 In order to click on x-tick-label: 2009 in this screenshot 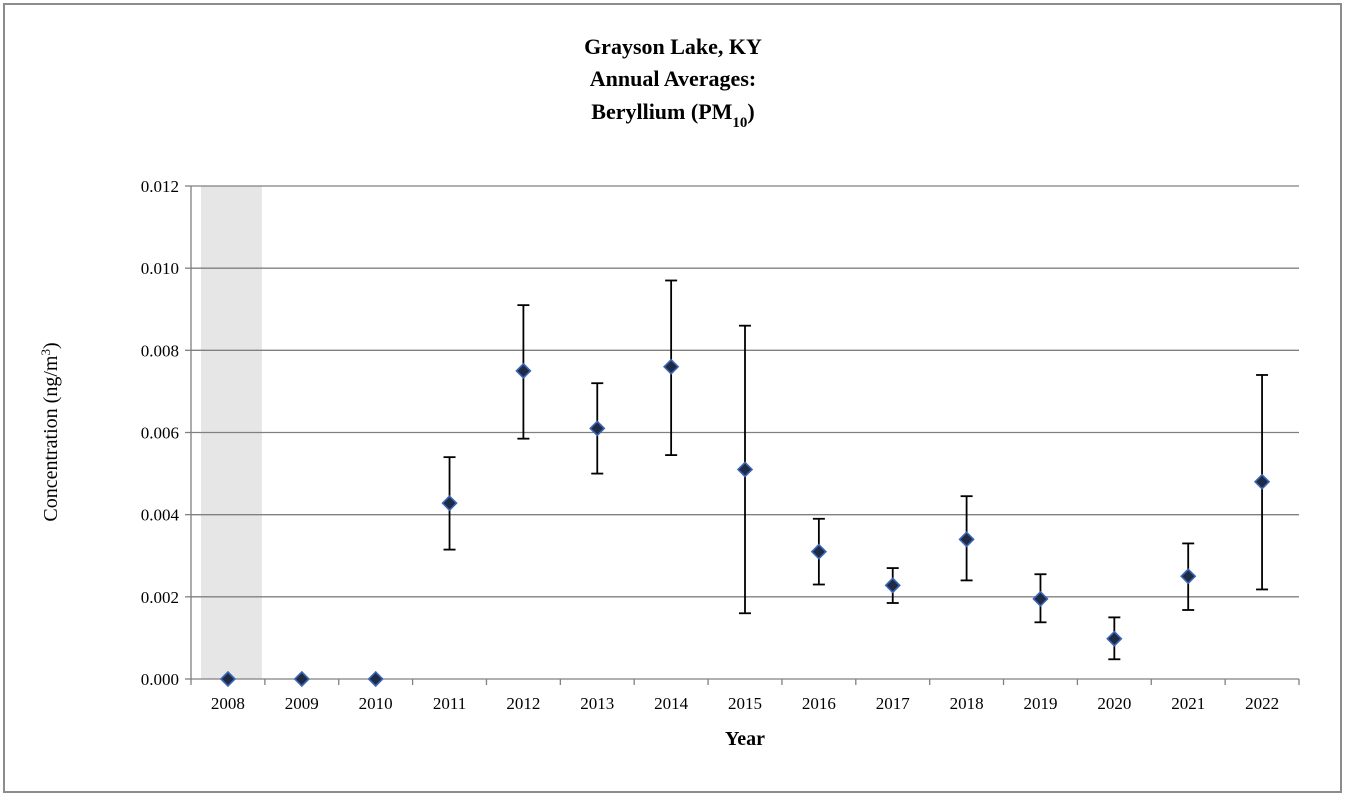, I will do `click(302, 703)`.